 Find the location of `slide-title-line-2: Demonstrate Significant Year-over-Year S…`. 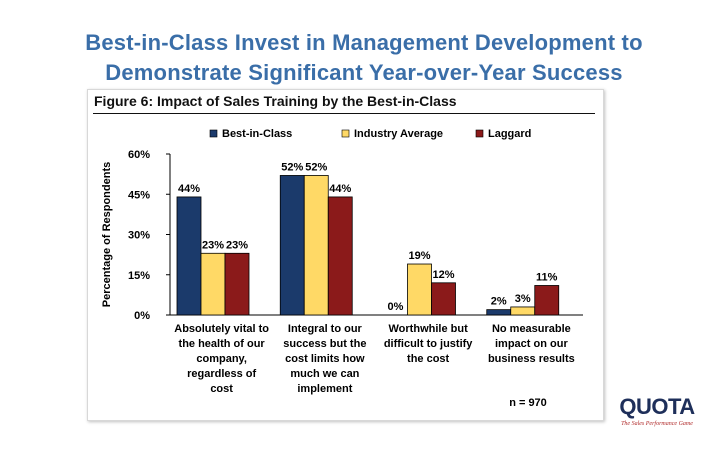

slide-title-line-2: Demonstrate Significant Year-over-Year S… is located at coordinates (364, 72).